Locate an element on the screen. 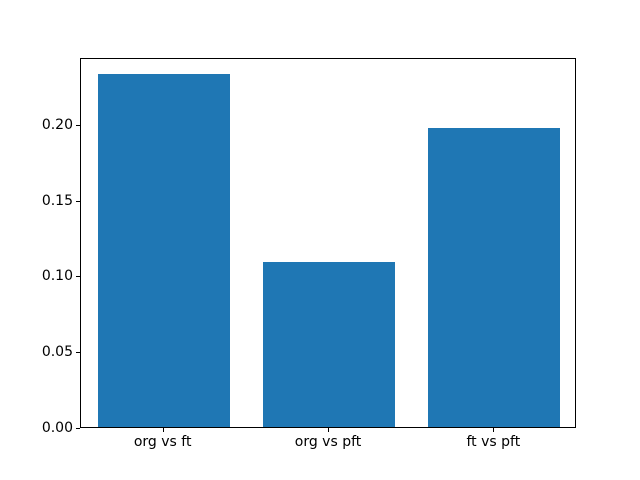  y-axis-tick-label: 0.20 is located at coordinates (57, 124).